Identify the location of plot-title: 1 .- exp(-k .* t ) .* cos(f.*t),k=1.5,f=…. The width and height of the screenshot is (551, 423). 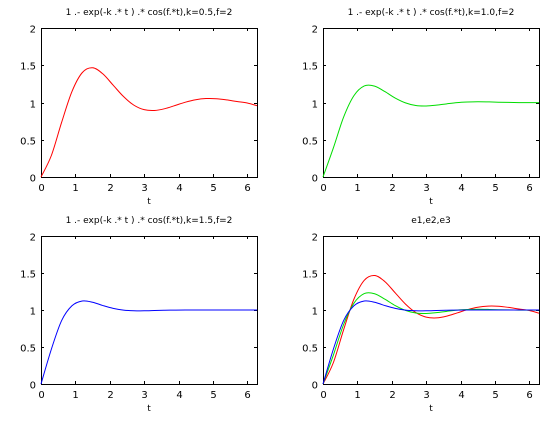
(149, 221).